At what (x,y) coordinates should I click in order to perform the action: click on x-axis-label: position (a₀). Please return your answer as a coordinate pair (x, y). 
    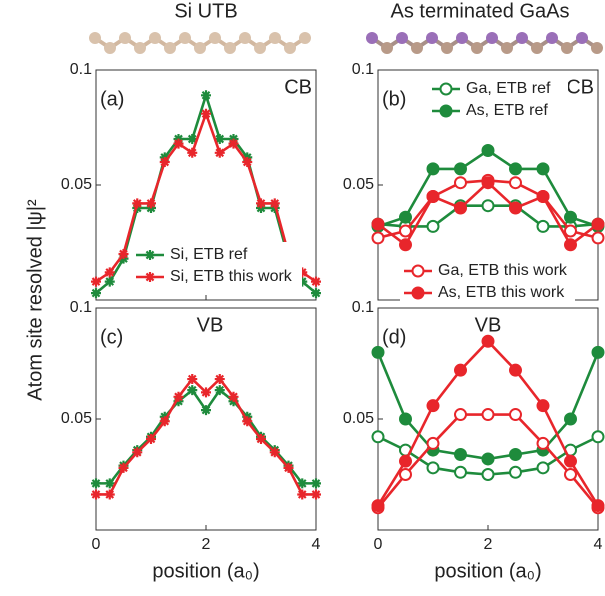
    Looking at the image, I should click on (487, 571).